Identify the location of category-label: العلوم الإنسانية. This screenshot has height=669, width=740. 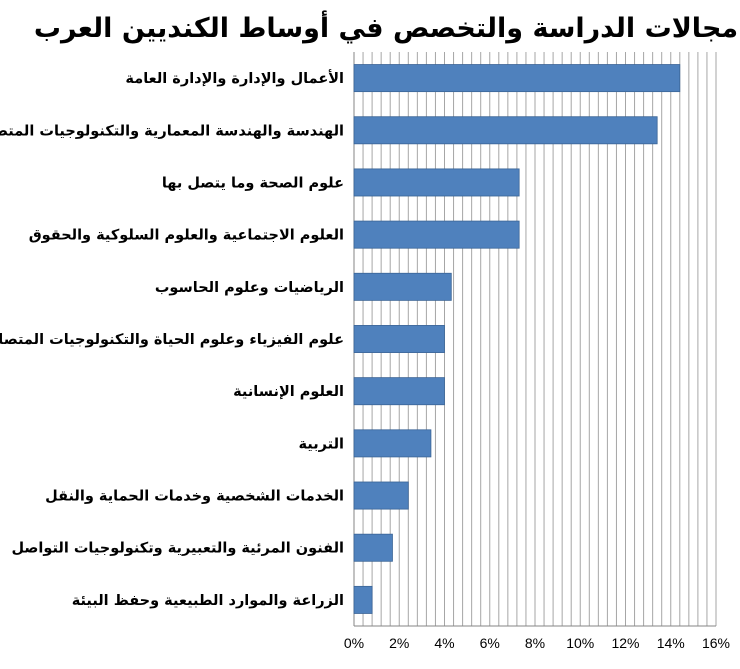
(288, 392).